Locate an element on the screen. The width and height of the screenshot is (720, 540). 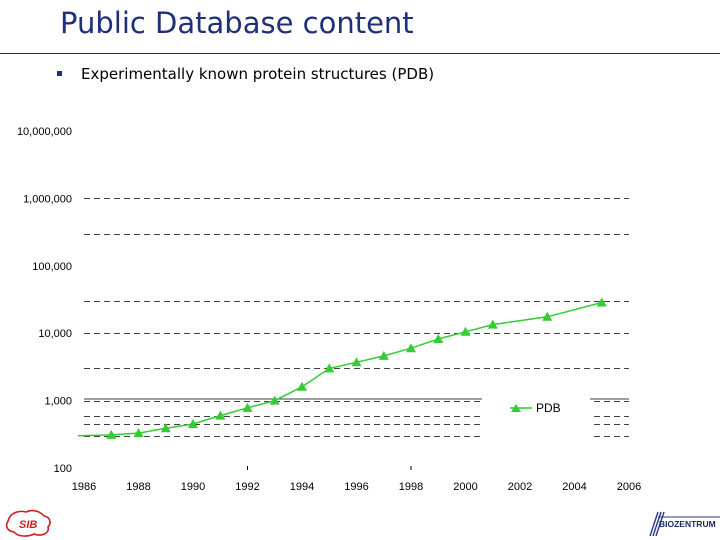
y-tick-label: 100,000 is located at coordinates (52, 267).